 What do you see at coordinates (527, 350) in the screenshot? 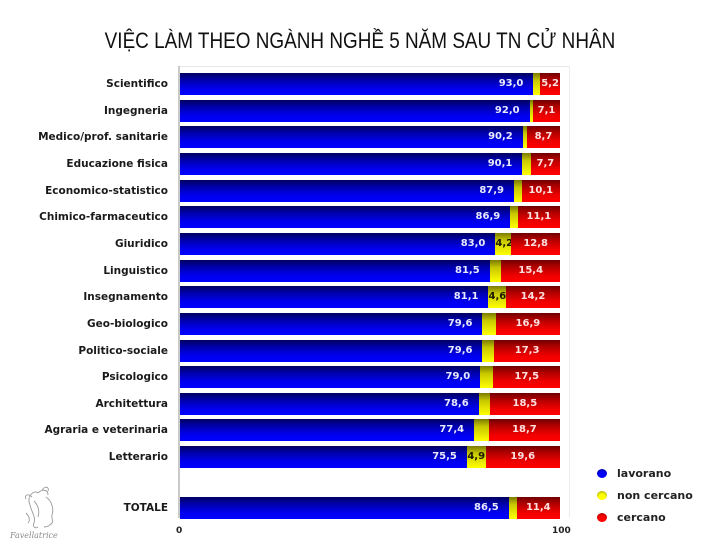
I see `segment-cercano: 17,3` at bounding box center [527, 350].